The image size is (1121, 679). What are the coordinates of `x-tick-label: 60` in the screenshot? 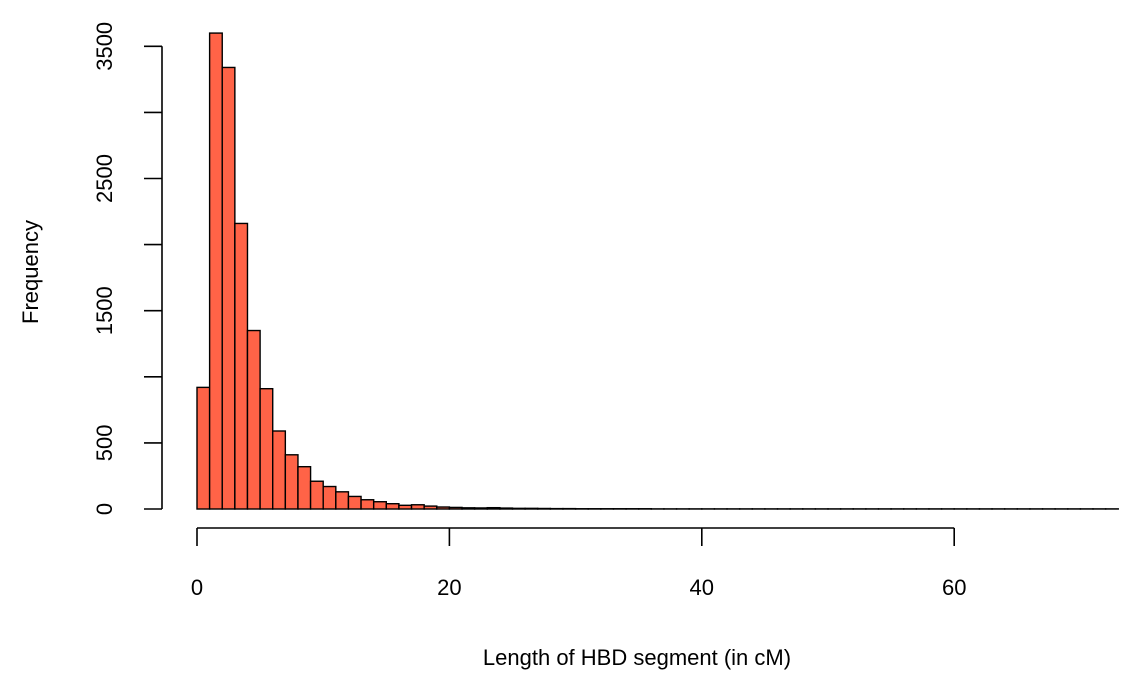 It's located at (954, 587).